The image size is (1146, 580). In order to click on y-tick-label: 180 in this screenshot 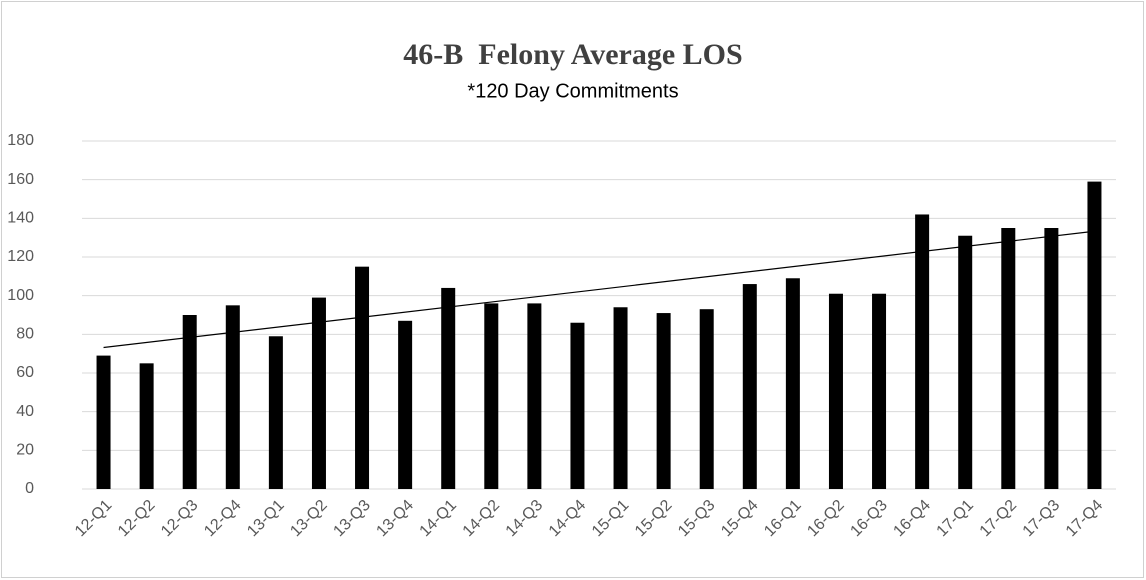, I will do `click(20, 140)`.